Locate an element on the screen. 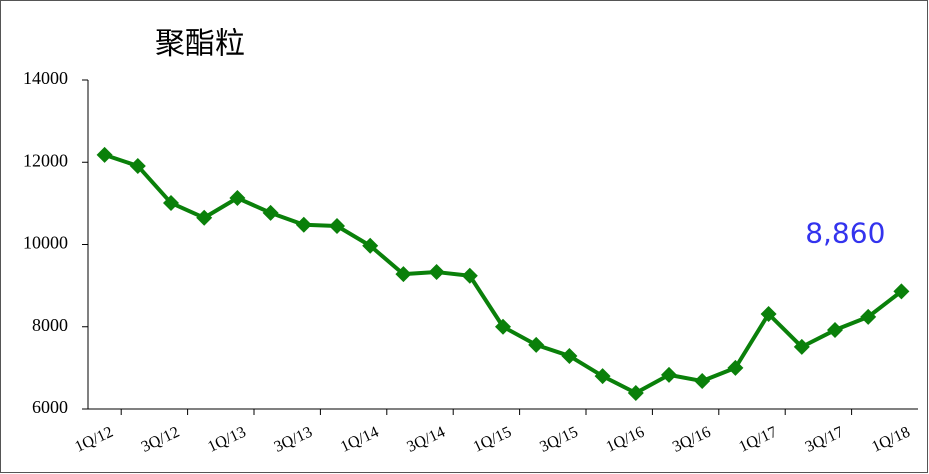 Image resolution: width=929 pixels, height=474 pixels. y-tick-label: 14000 is located at coordinates (45, 78).